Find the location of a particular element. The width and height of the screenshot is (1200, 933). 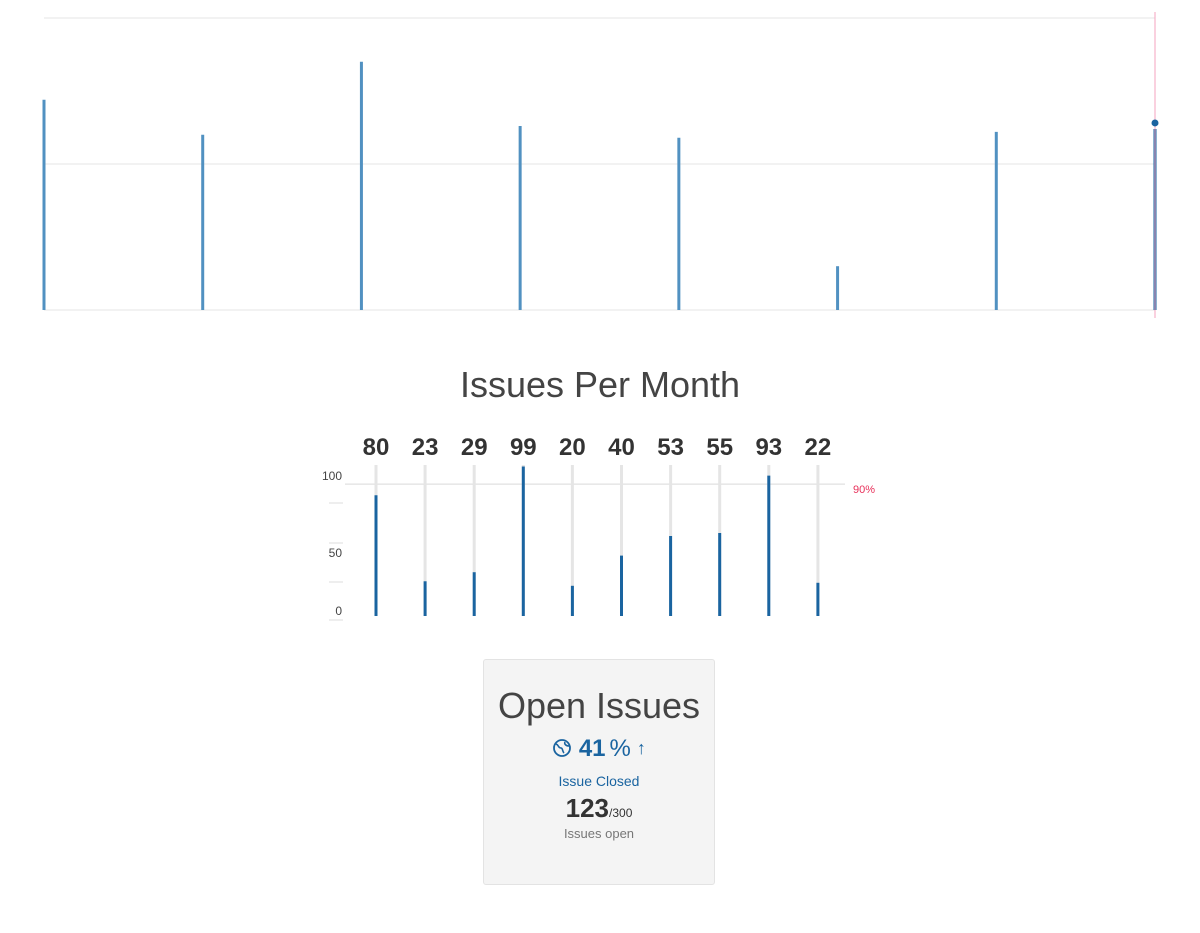

y-tick-label: 100 is located at coordinates (332, 476).